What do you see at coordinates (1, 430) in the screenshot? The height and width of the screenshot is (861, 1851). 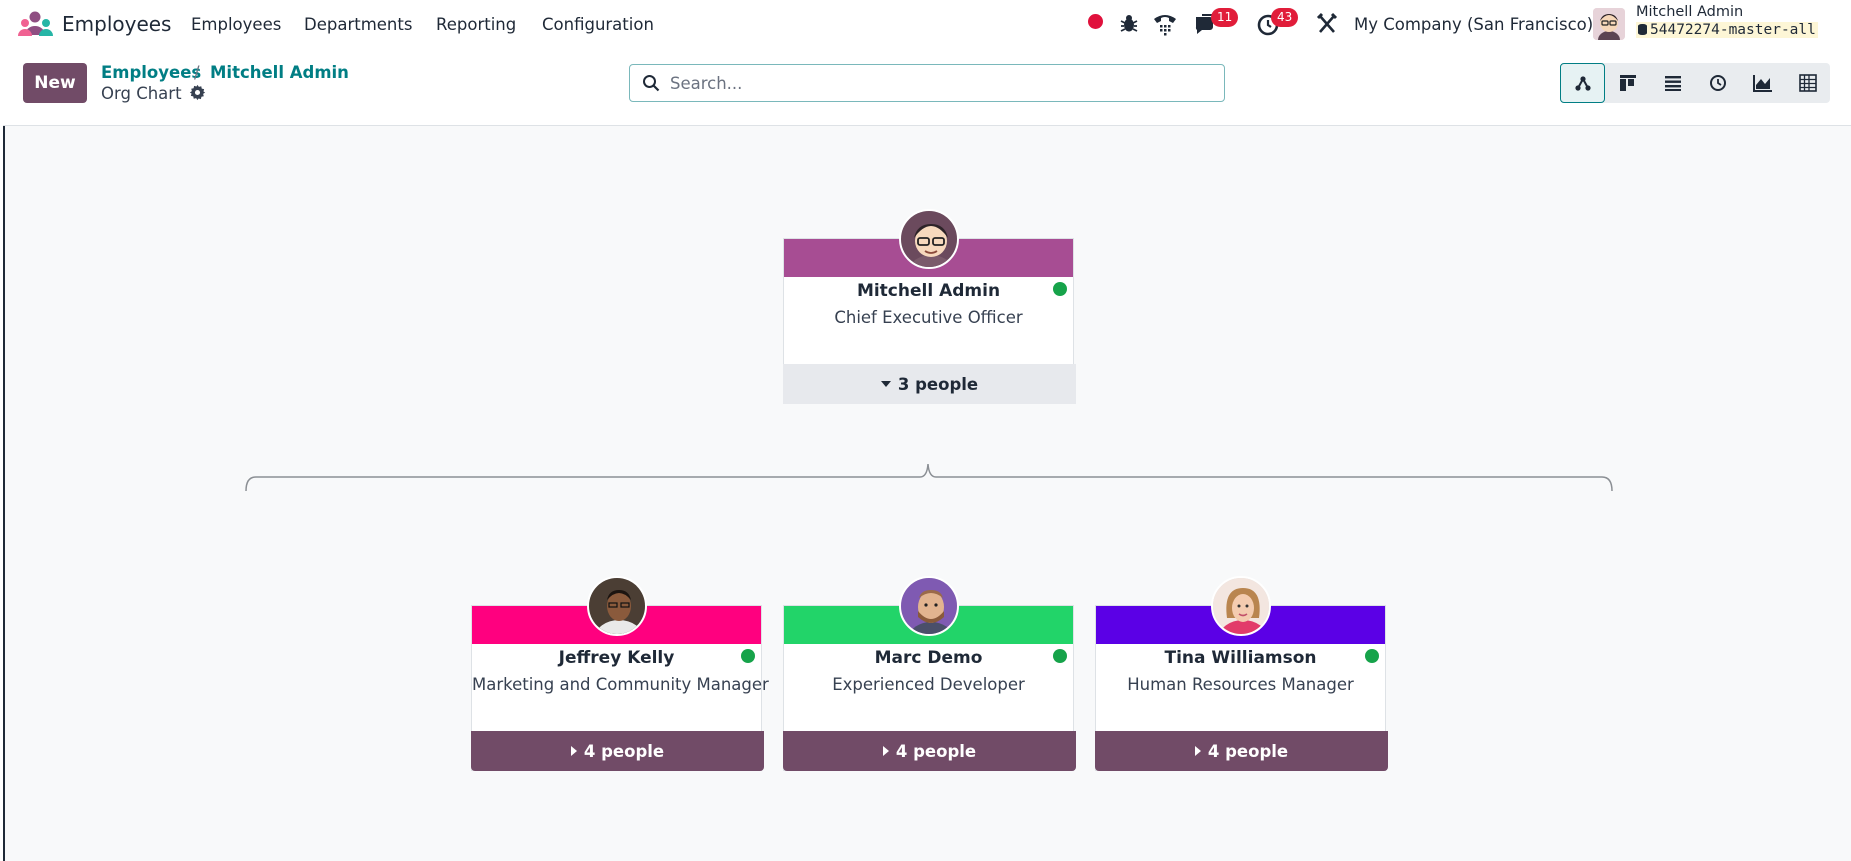 I see `left-edge` at bounding box center [1, 430].